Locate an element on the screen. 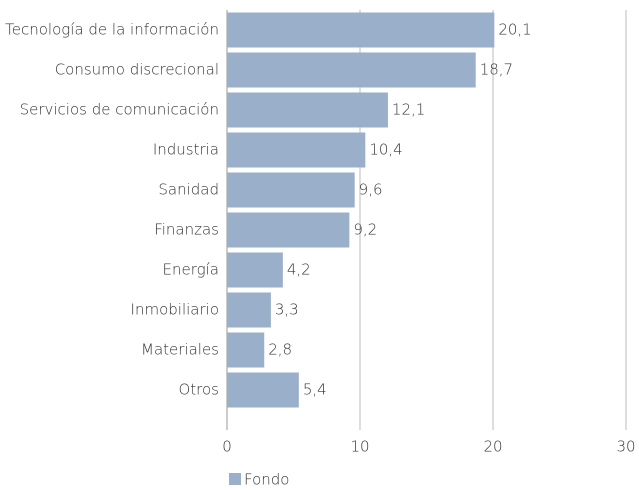 This screenshot has height=490, width=639. legend-label: Fondo is located at coordinates (266, 480).